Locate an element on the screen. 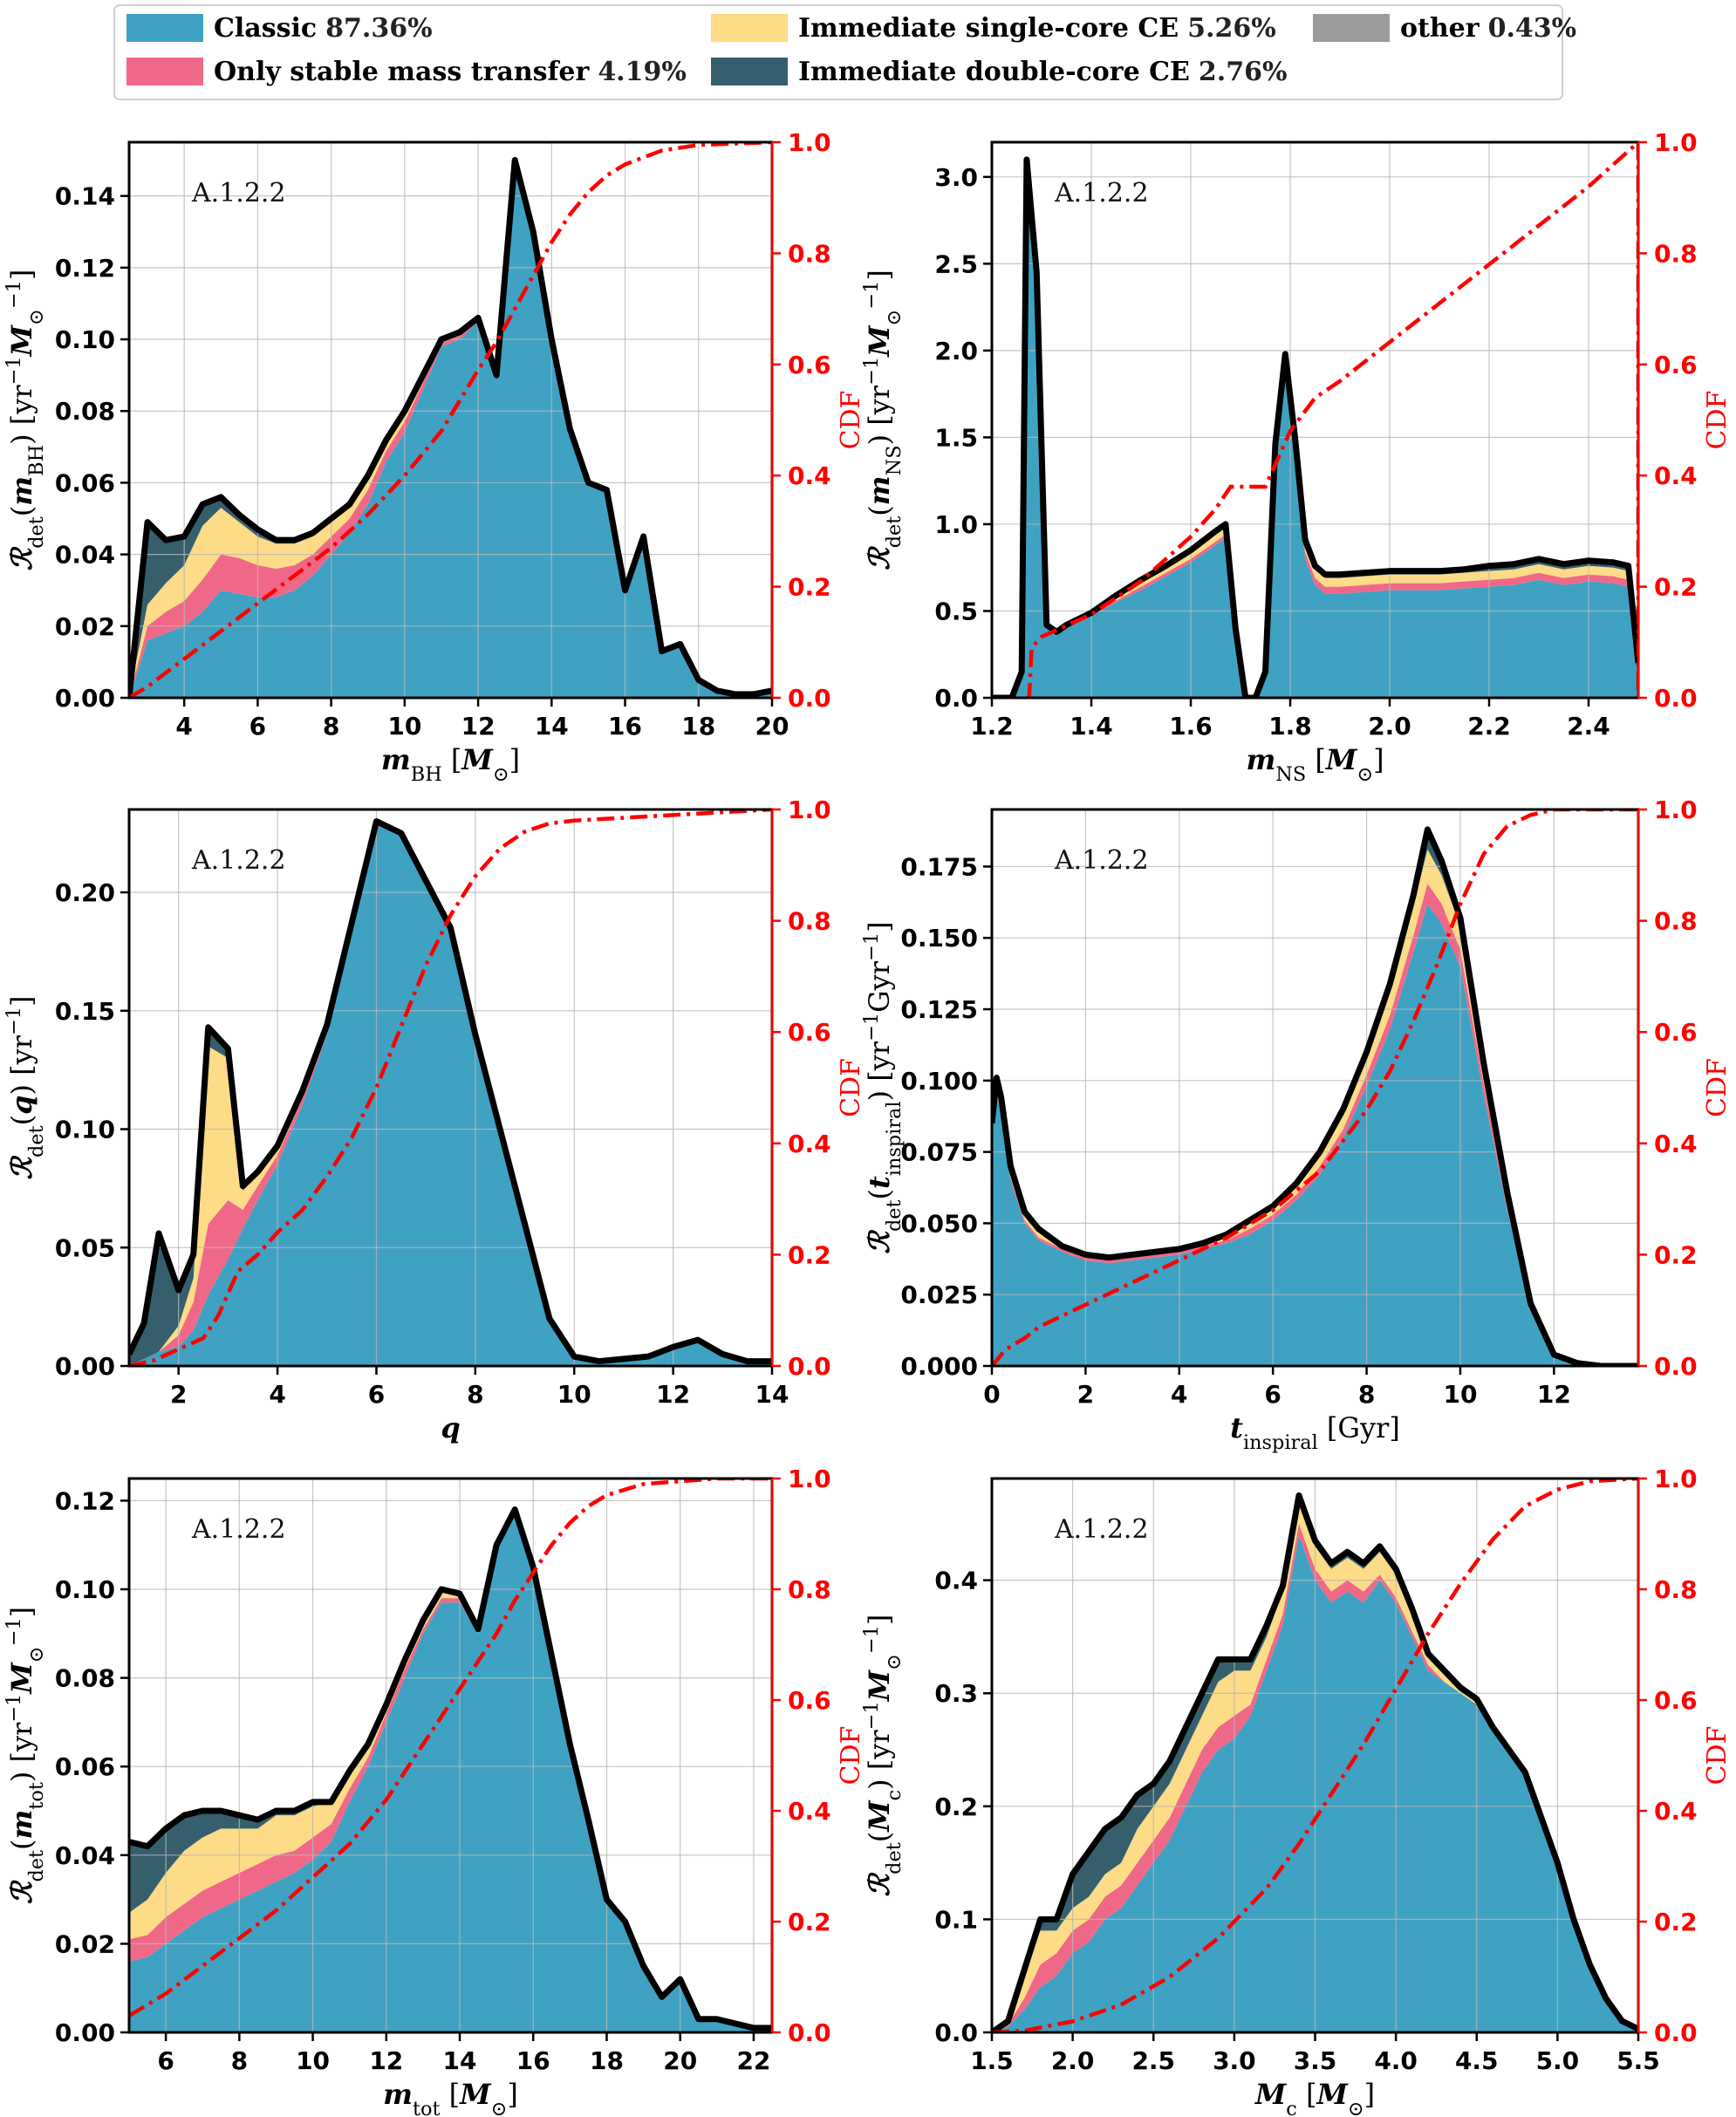 The height and width of the screenshot is (2117, 1736). x-tick-label: 20 is located at coordinates (772, 727).